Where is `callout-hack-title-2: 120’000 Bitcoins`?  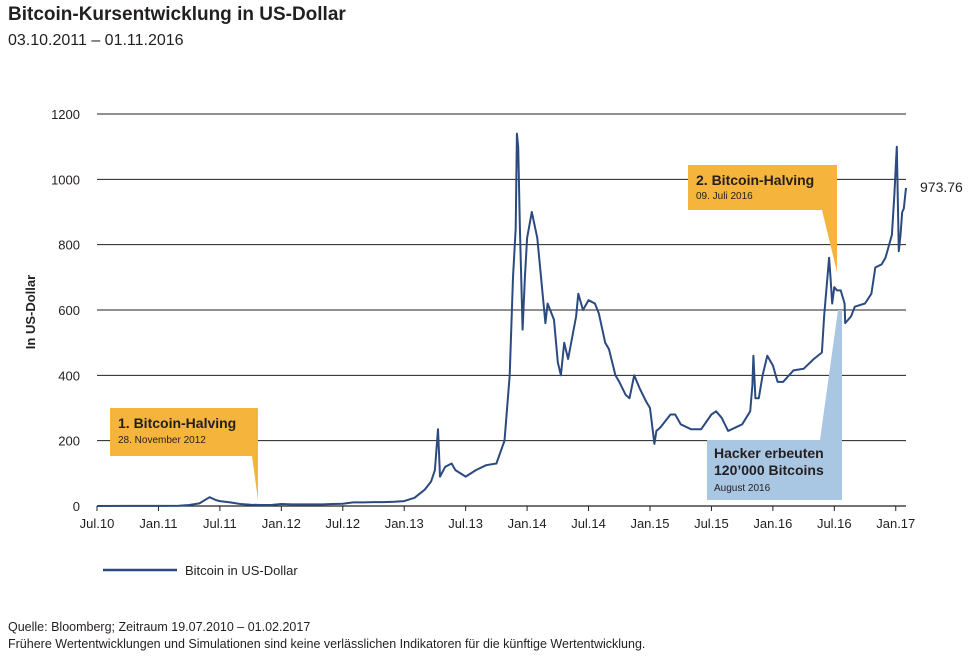 callout-hack-title-2: 120’000 Bitcoins is located at coordinates (769, 470).